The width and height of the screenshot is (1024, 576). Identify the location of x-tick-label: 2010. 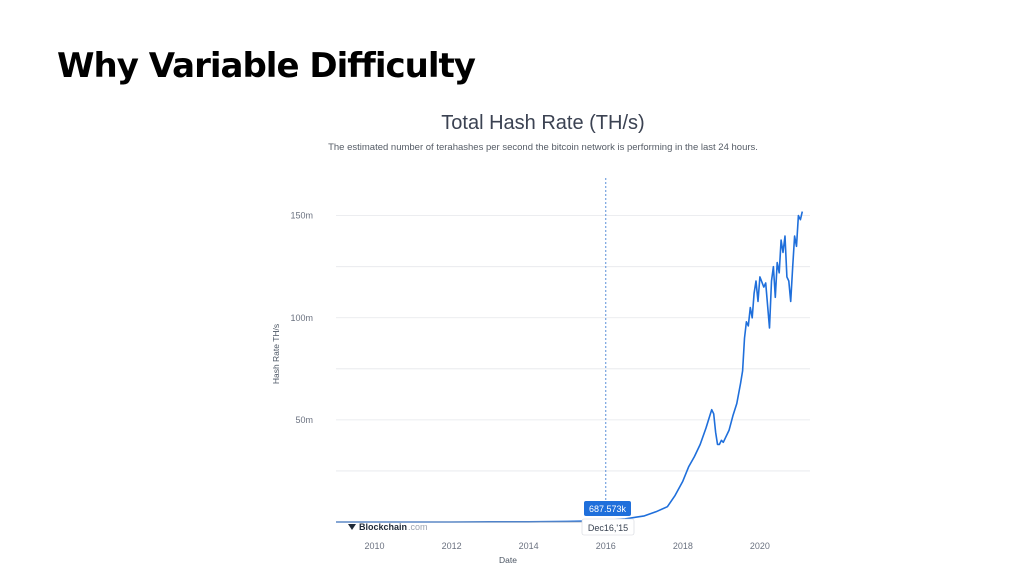
(375, 546).